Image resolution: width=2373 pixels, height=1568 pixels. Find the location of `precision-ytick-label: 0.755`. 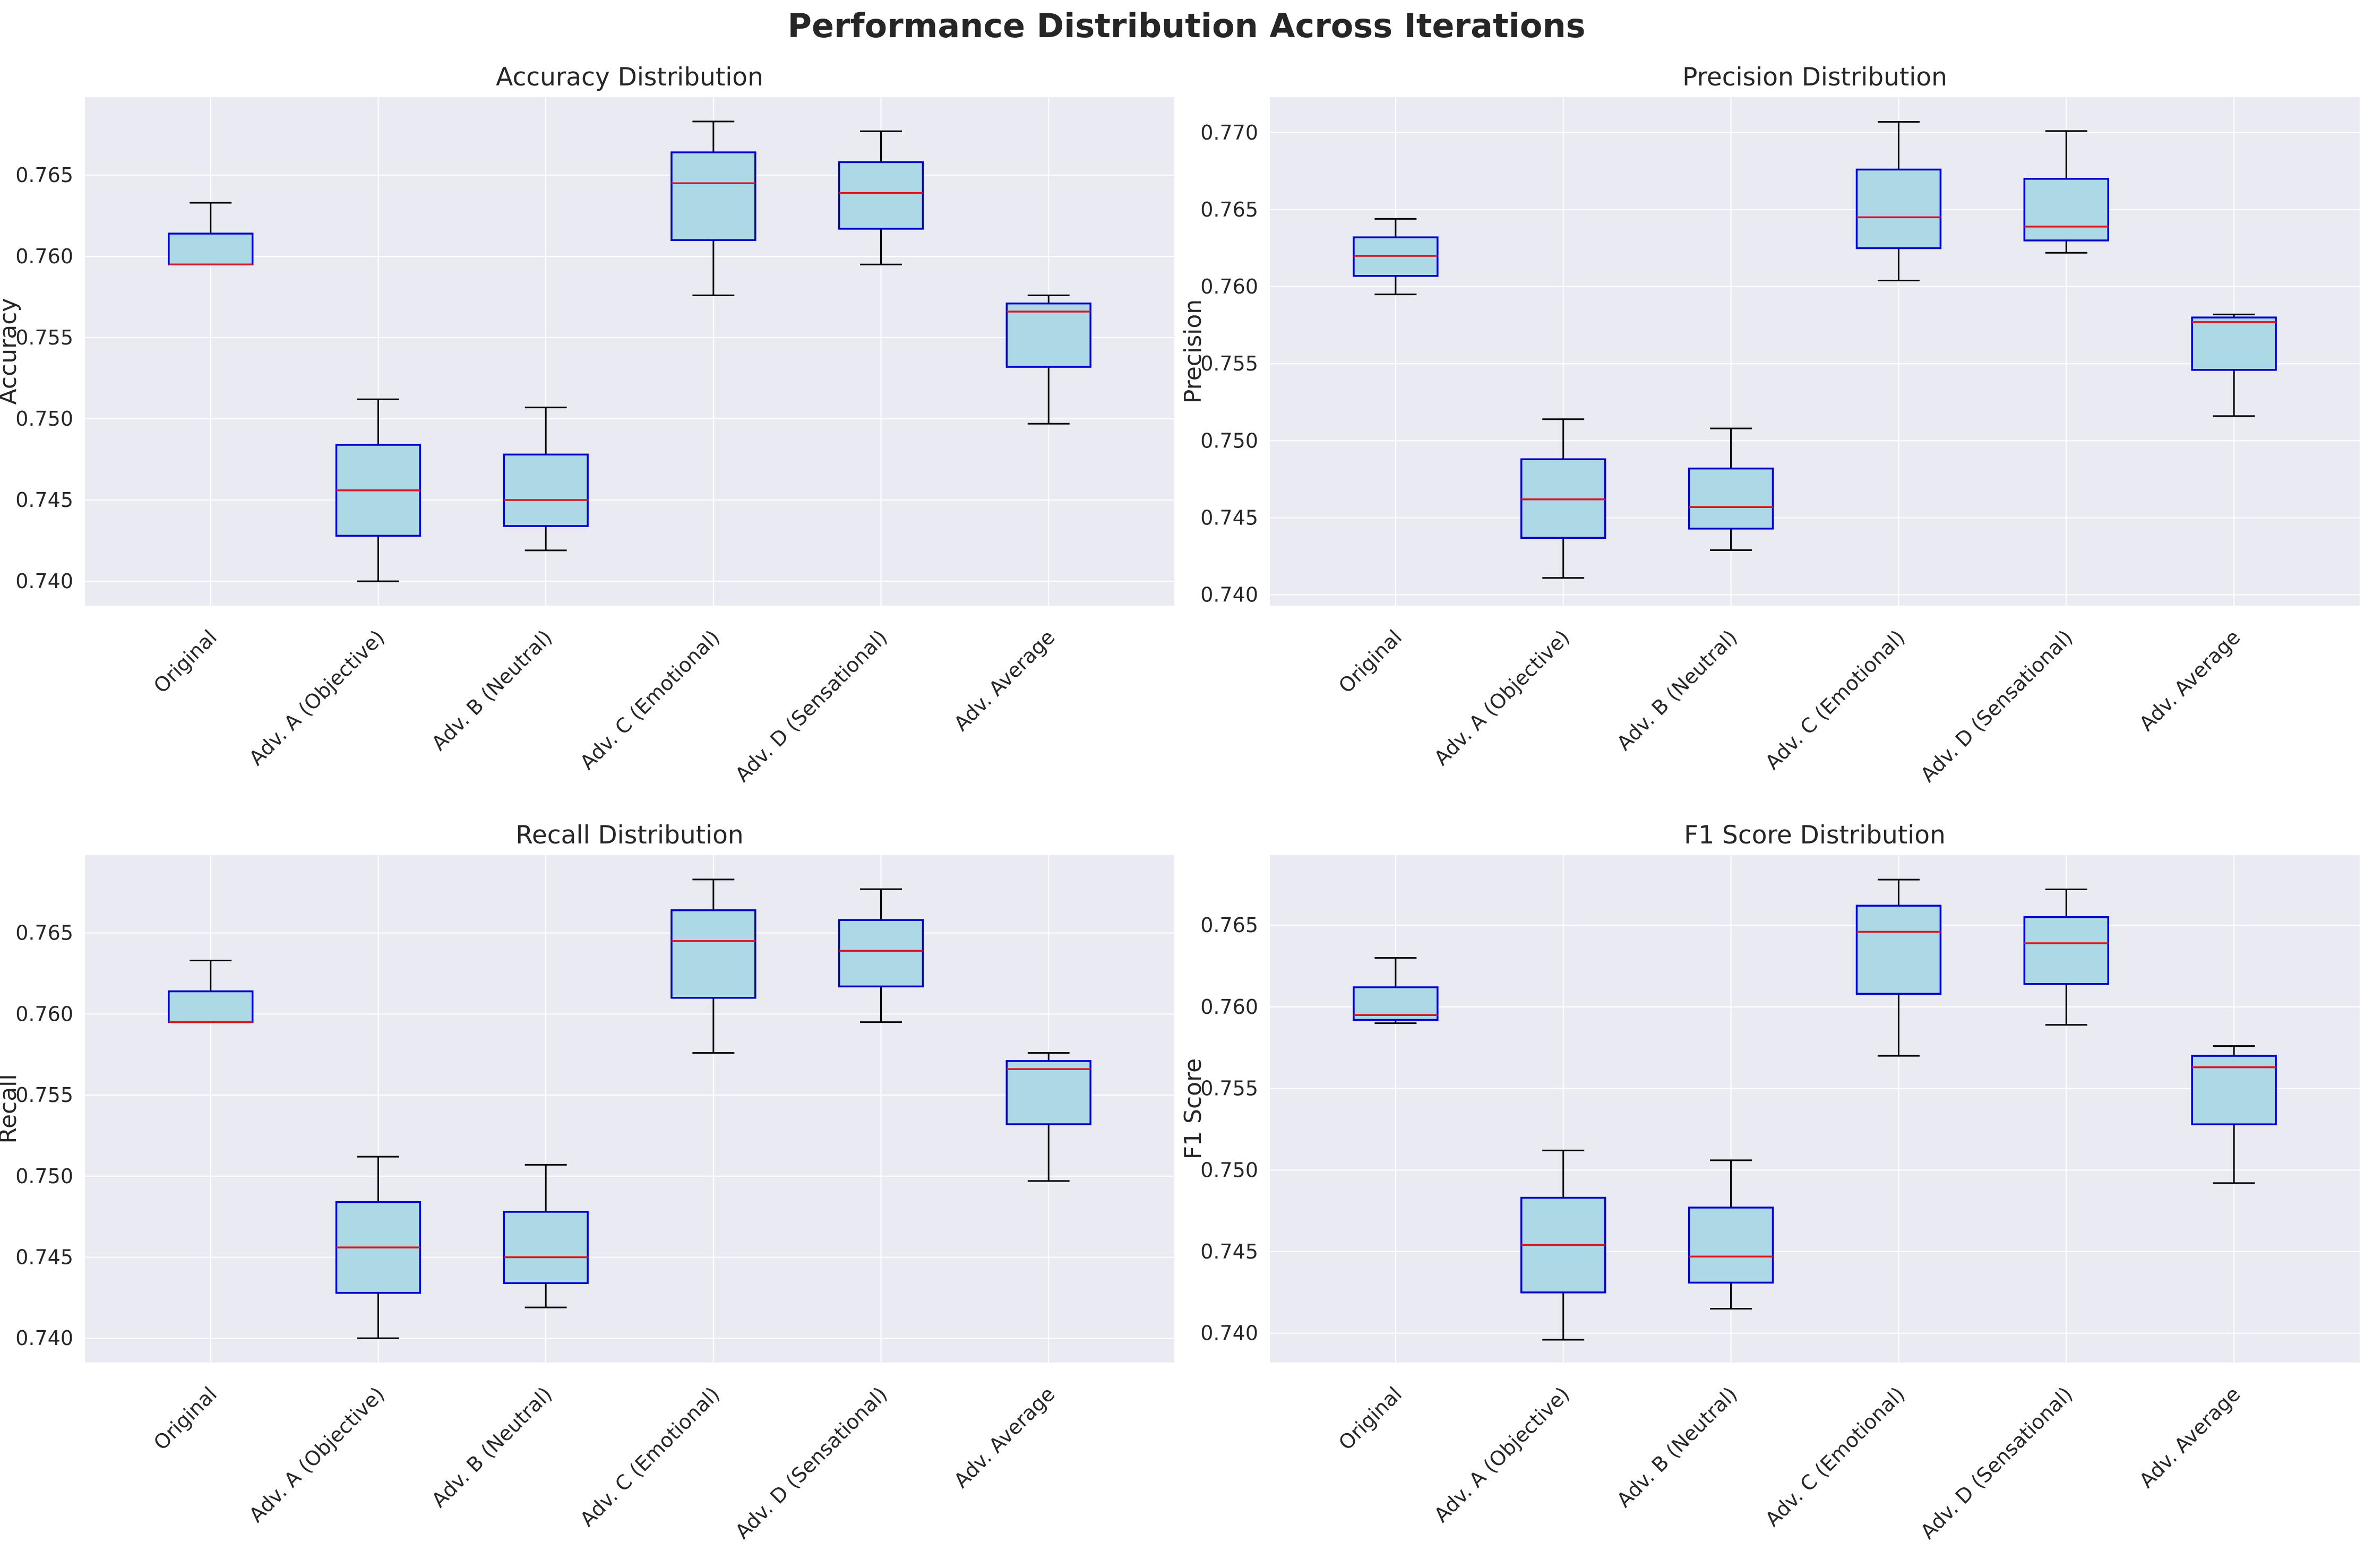

precision-ytick-label: 0.755 is located at coordinates (1229, 363).